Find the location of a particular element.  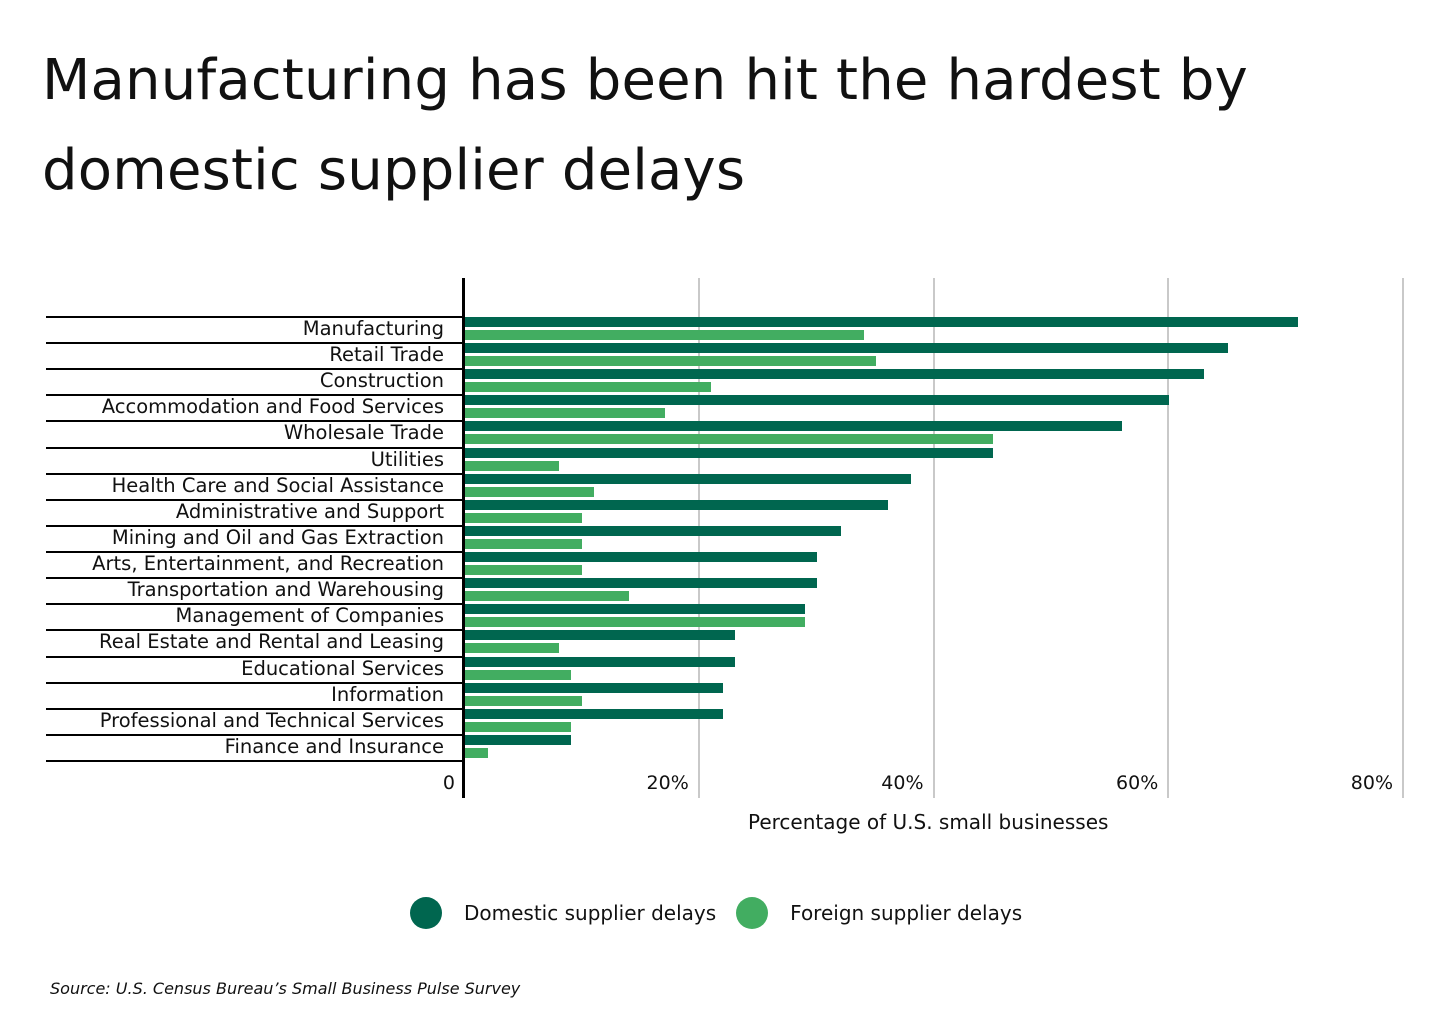

category-label: Manufacturing is located at coordinates (373, 328).